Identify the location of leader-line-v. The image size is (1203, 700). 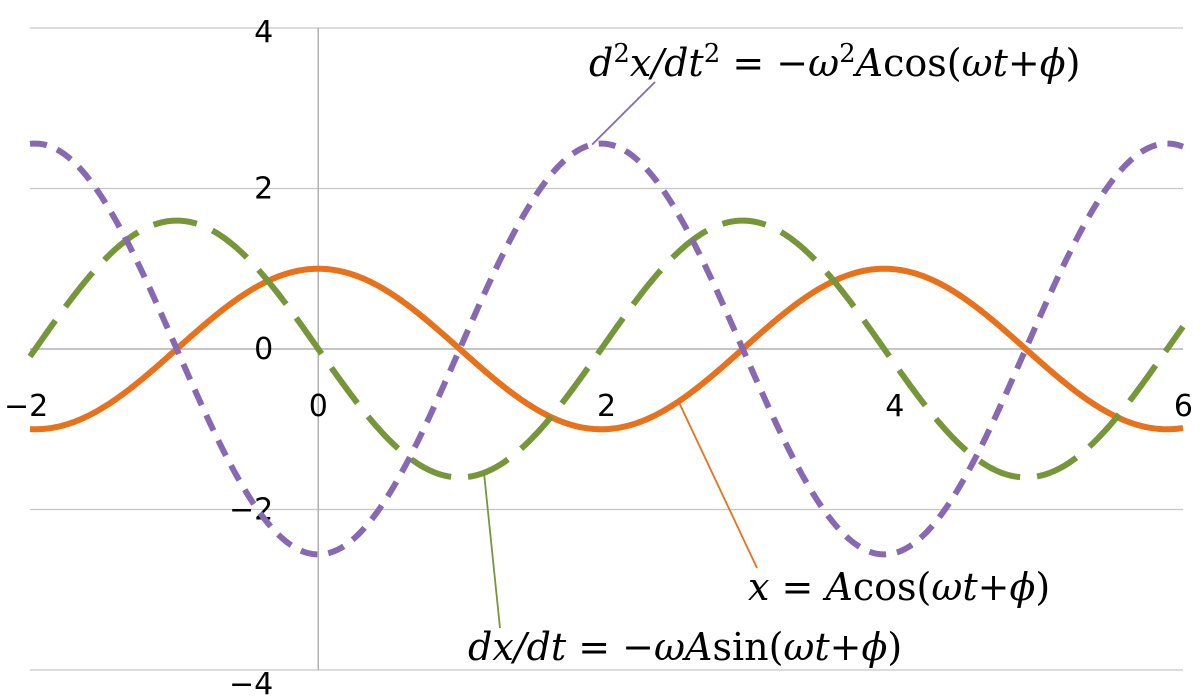
(492, 550).